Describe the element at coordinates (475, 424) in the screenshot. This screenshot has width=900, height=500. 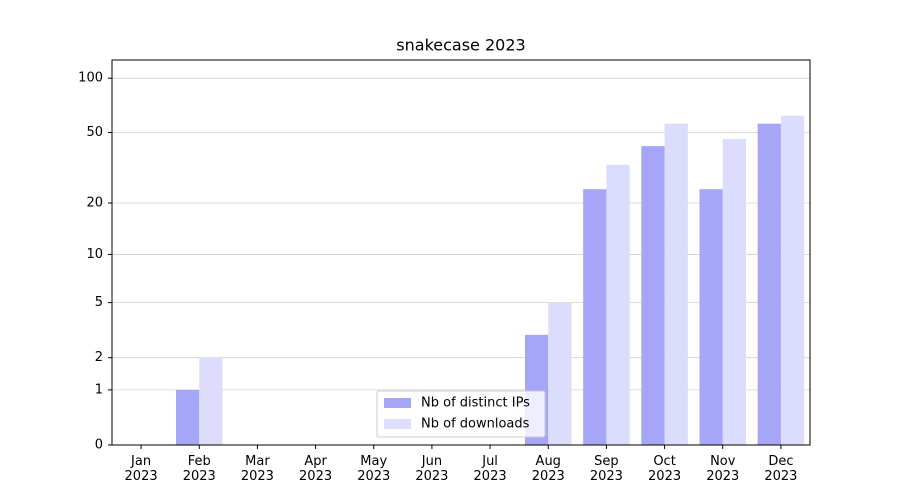
I see `legend-label: Nb of downloads` at that location.